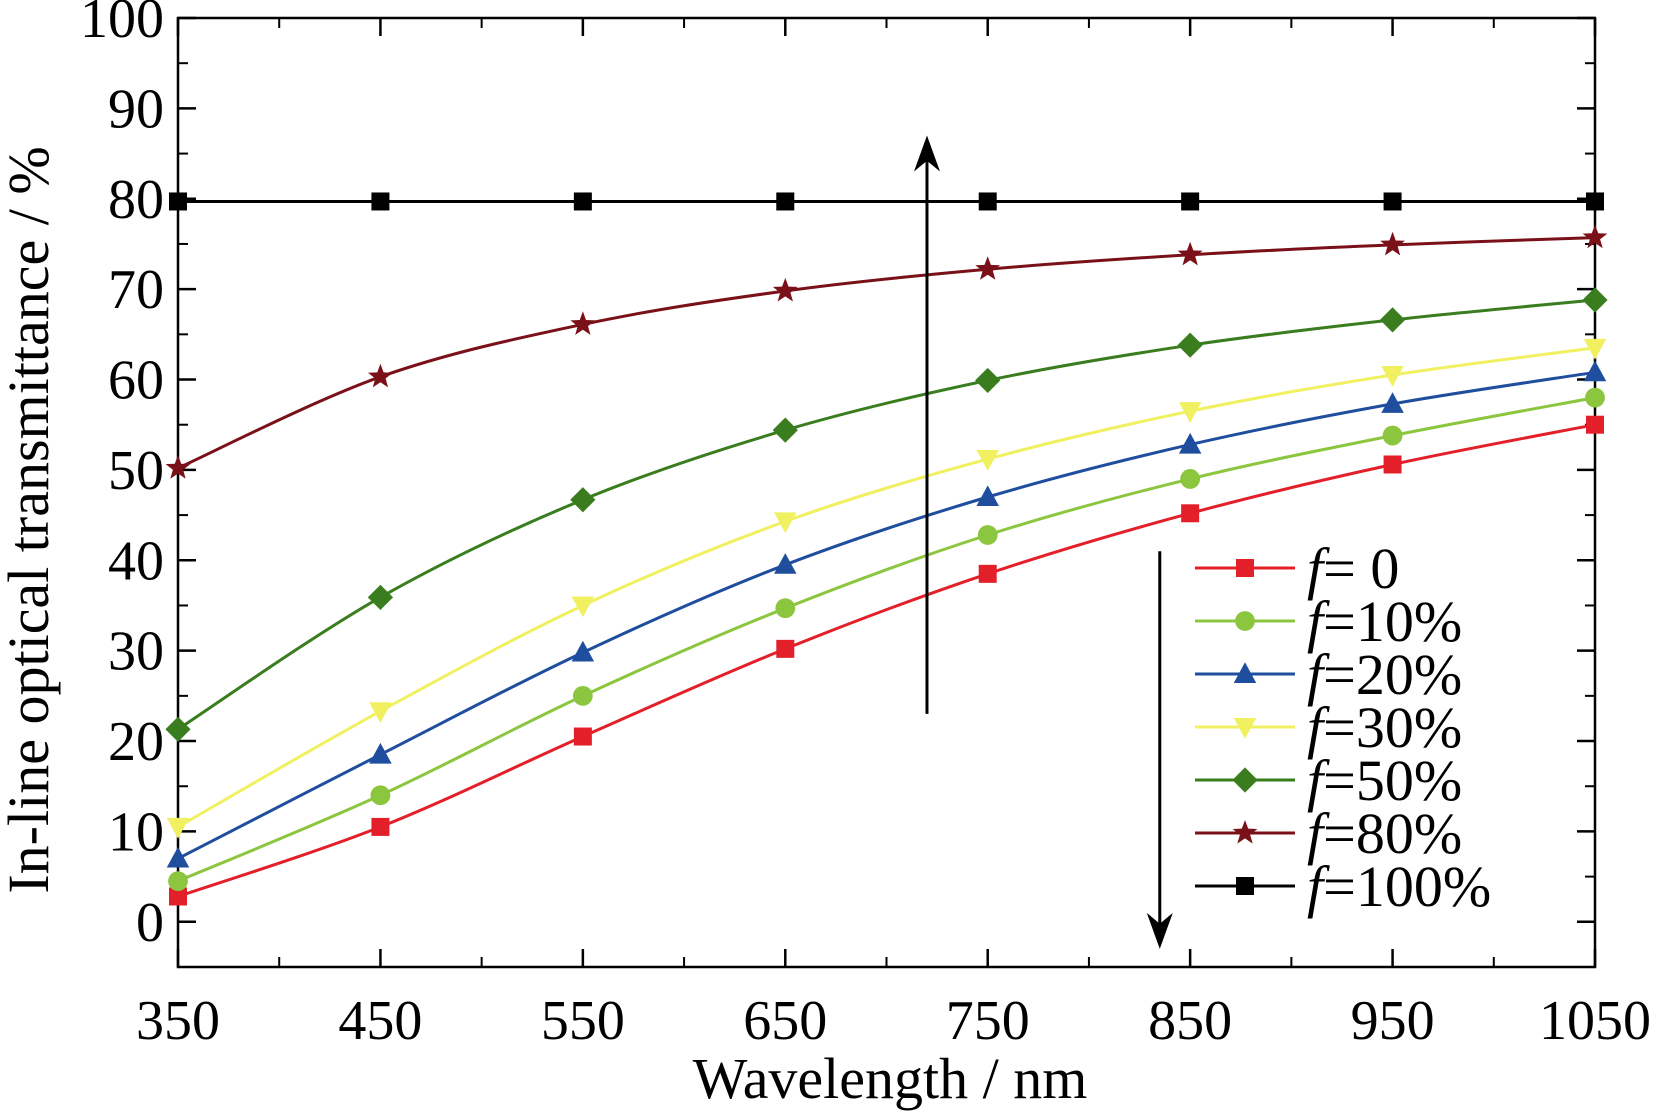  I want to click on legend-value: =50%, so click(1392, 780).